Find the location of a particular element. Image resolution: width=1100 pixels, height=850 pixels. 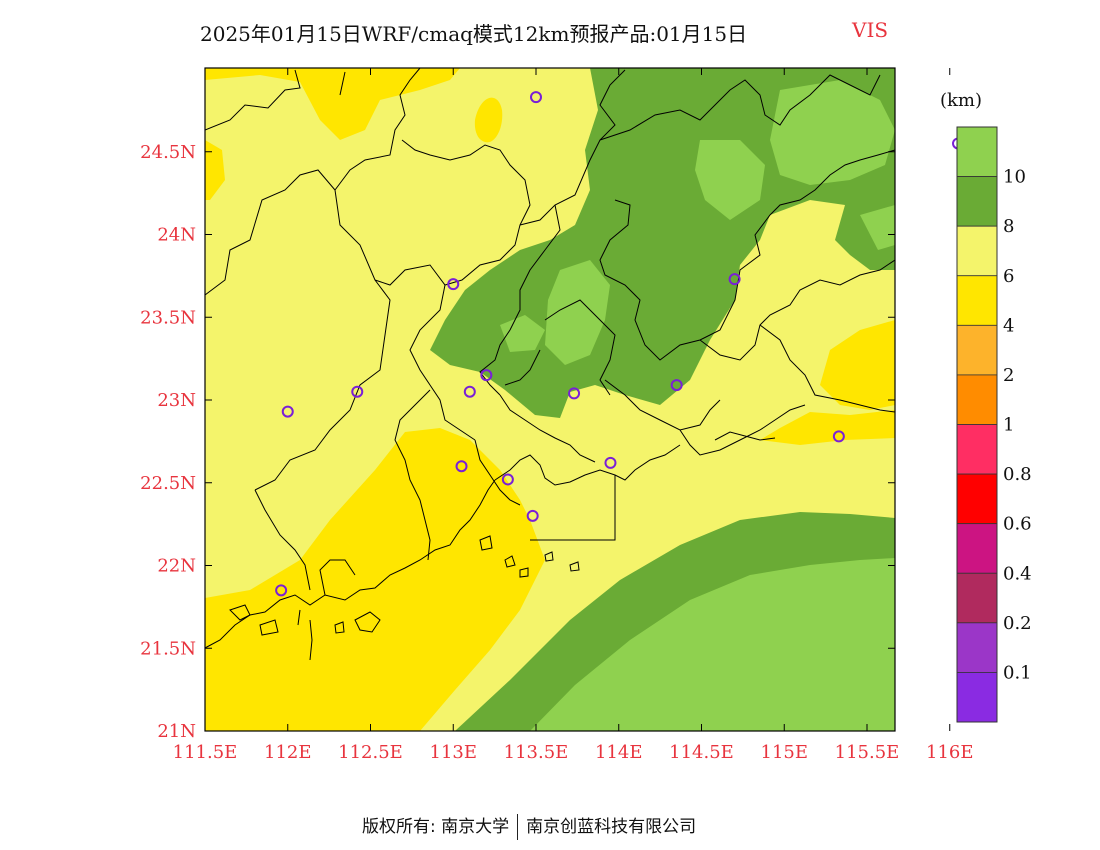

x-tick-label: 112E is located at coordinates (288, 752).